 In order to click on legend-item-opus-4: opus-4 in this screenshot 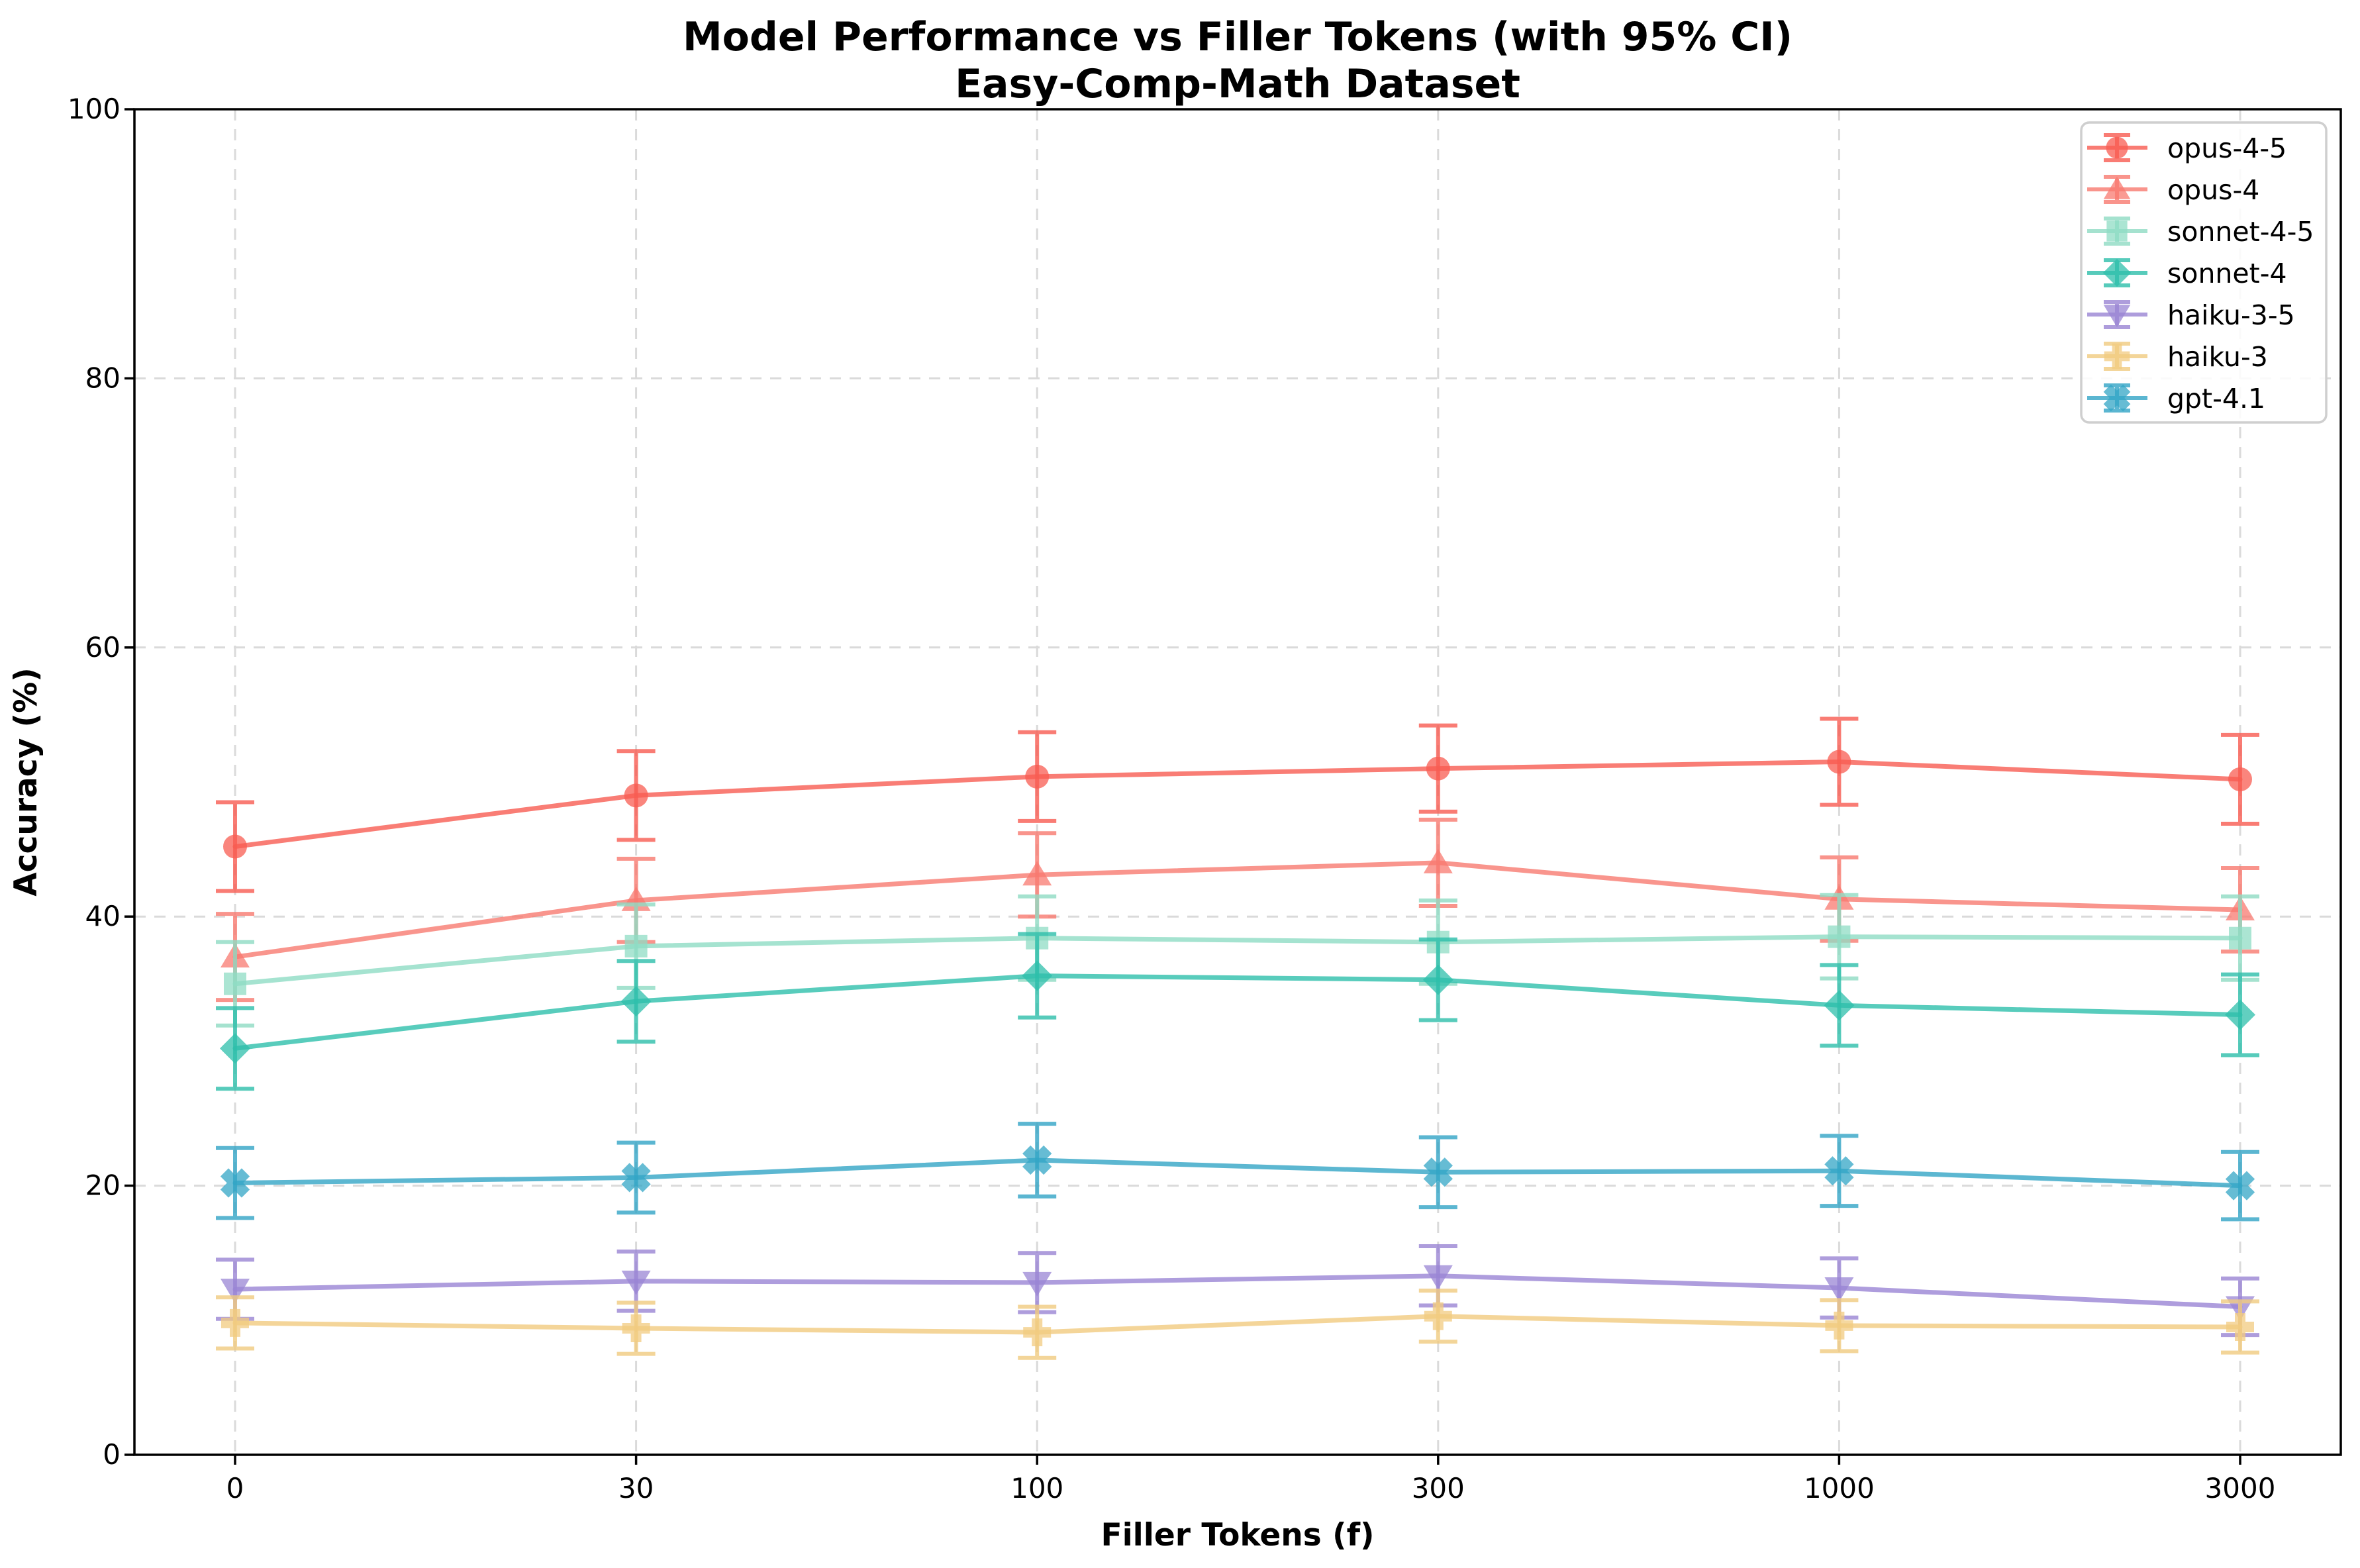, I will do `click(2173, 190)`.